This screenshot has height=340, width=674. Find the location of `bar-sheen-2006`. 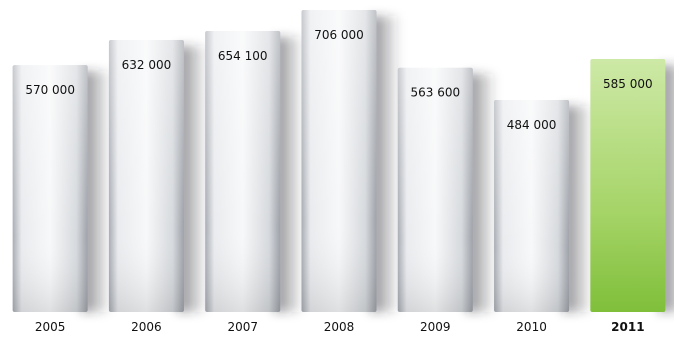

bar-sheen-2006 is located at coordinates (146, 176).